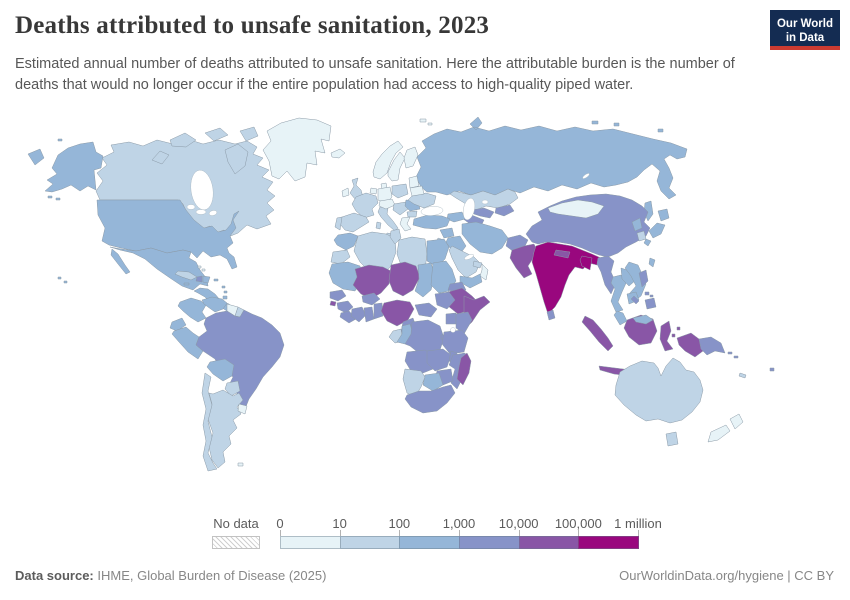 The height and width of the screenshot is (600, 850). I want to click on country-botswana: Botswana, so click(433, 382).